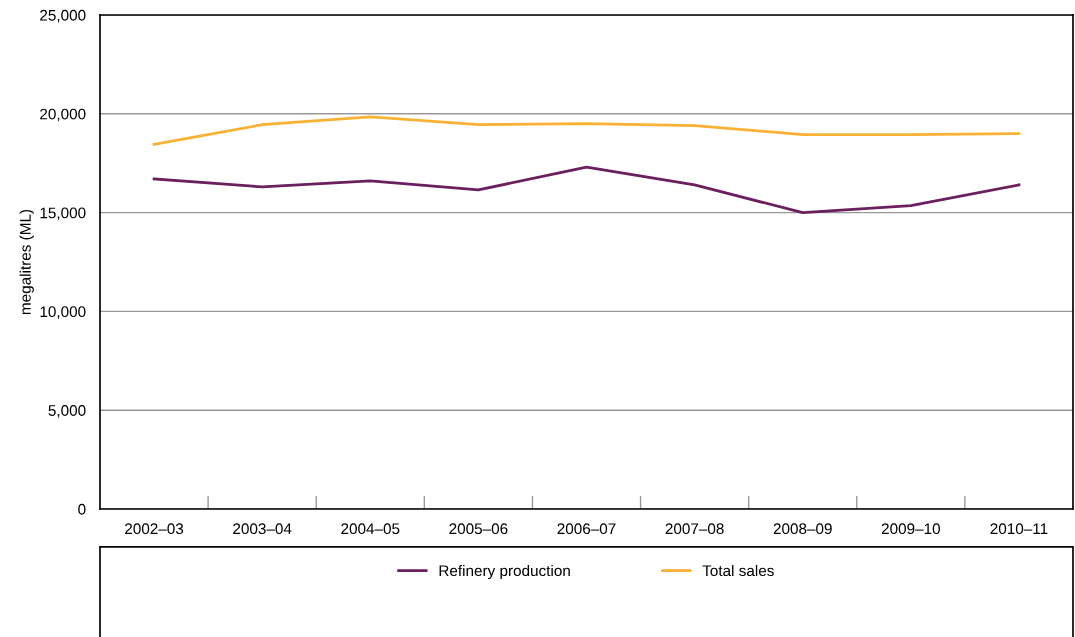  Describe the element at coordinates (154, 529) in the screenshot. I see `x-tick-label: 2002–03` at that location.